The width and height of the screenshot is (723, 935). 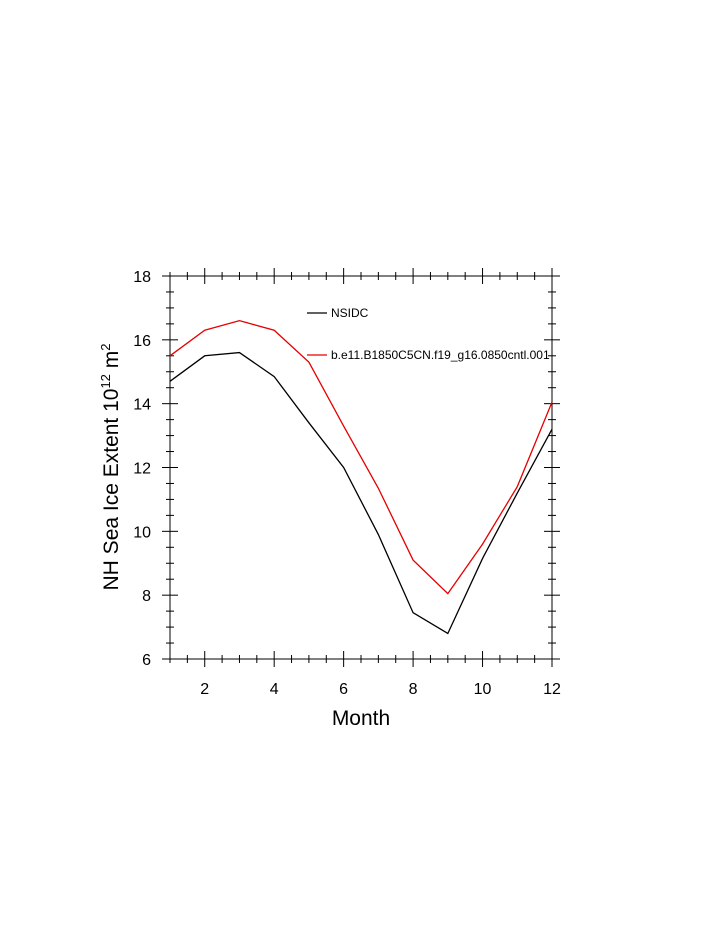 I want to click on legend-label: NSIDC, so click(x=350, y=313).